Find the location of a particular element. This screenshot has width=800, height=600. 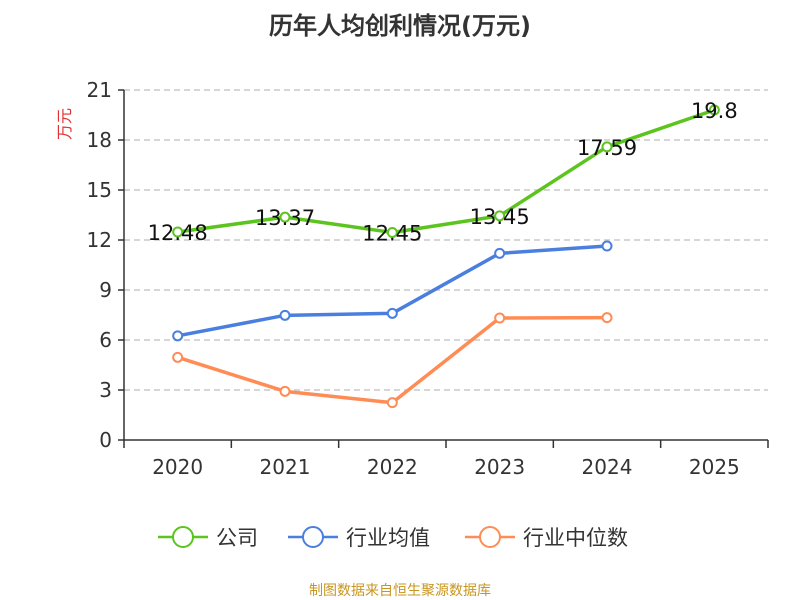

y-axis-label: 万元 is located at coordinates (64, 124).